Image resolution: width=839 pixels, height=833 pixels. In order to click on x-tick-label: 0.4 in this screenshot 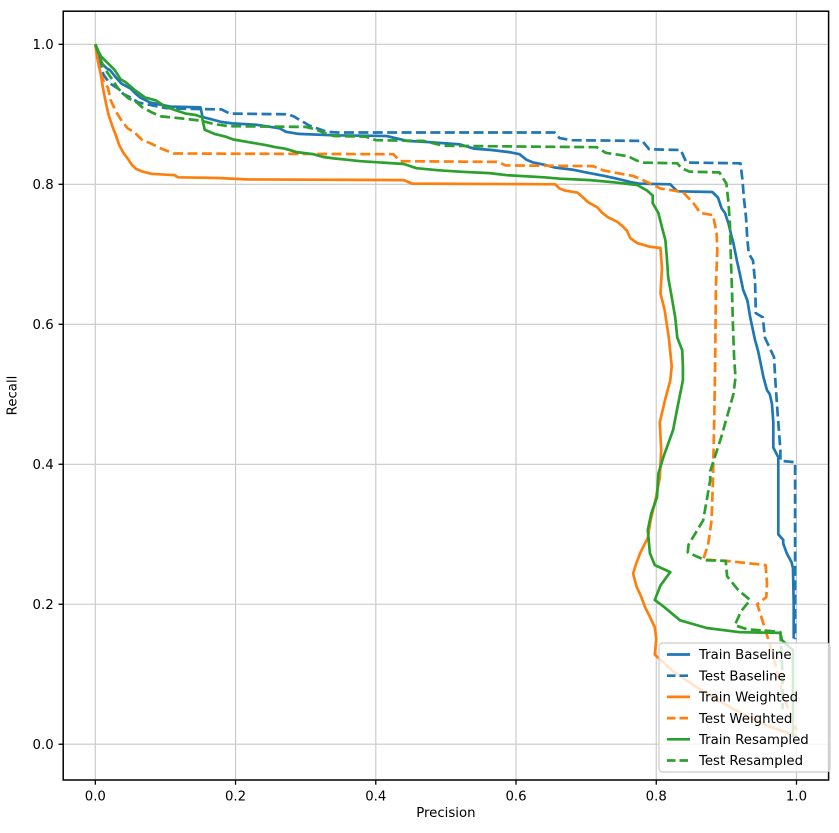, I will do `click(375, 797)`.